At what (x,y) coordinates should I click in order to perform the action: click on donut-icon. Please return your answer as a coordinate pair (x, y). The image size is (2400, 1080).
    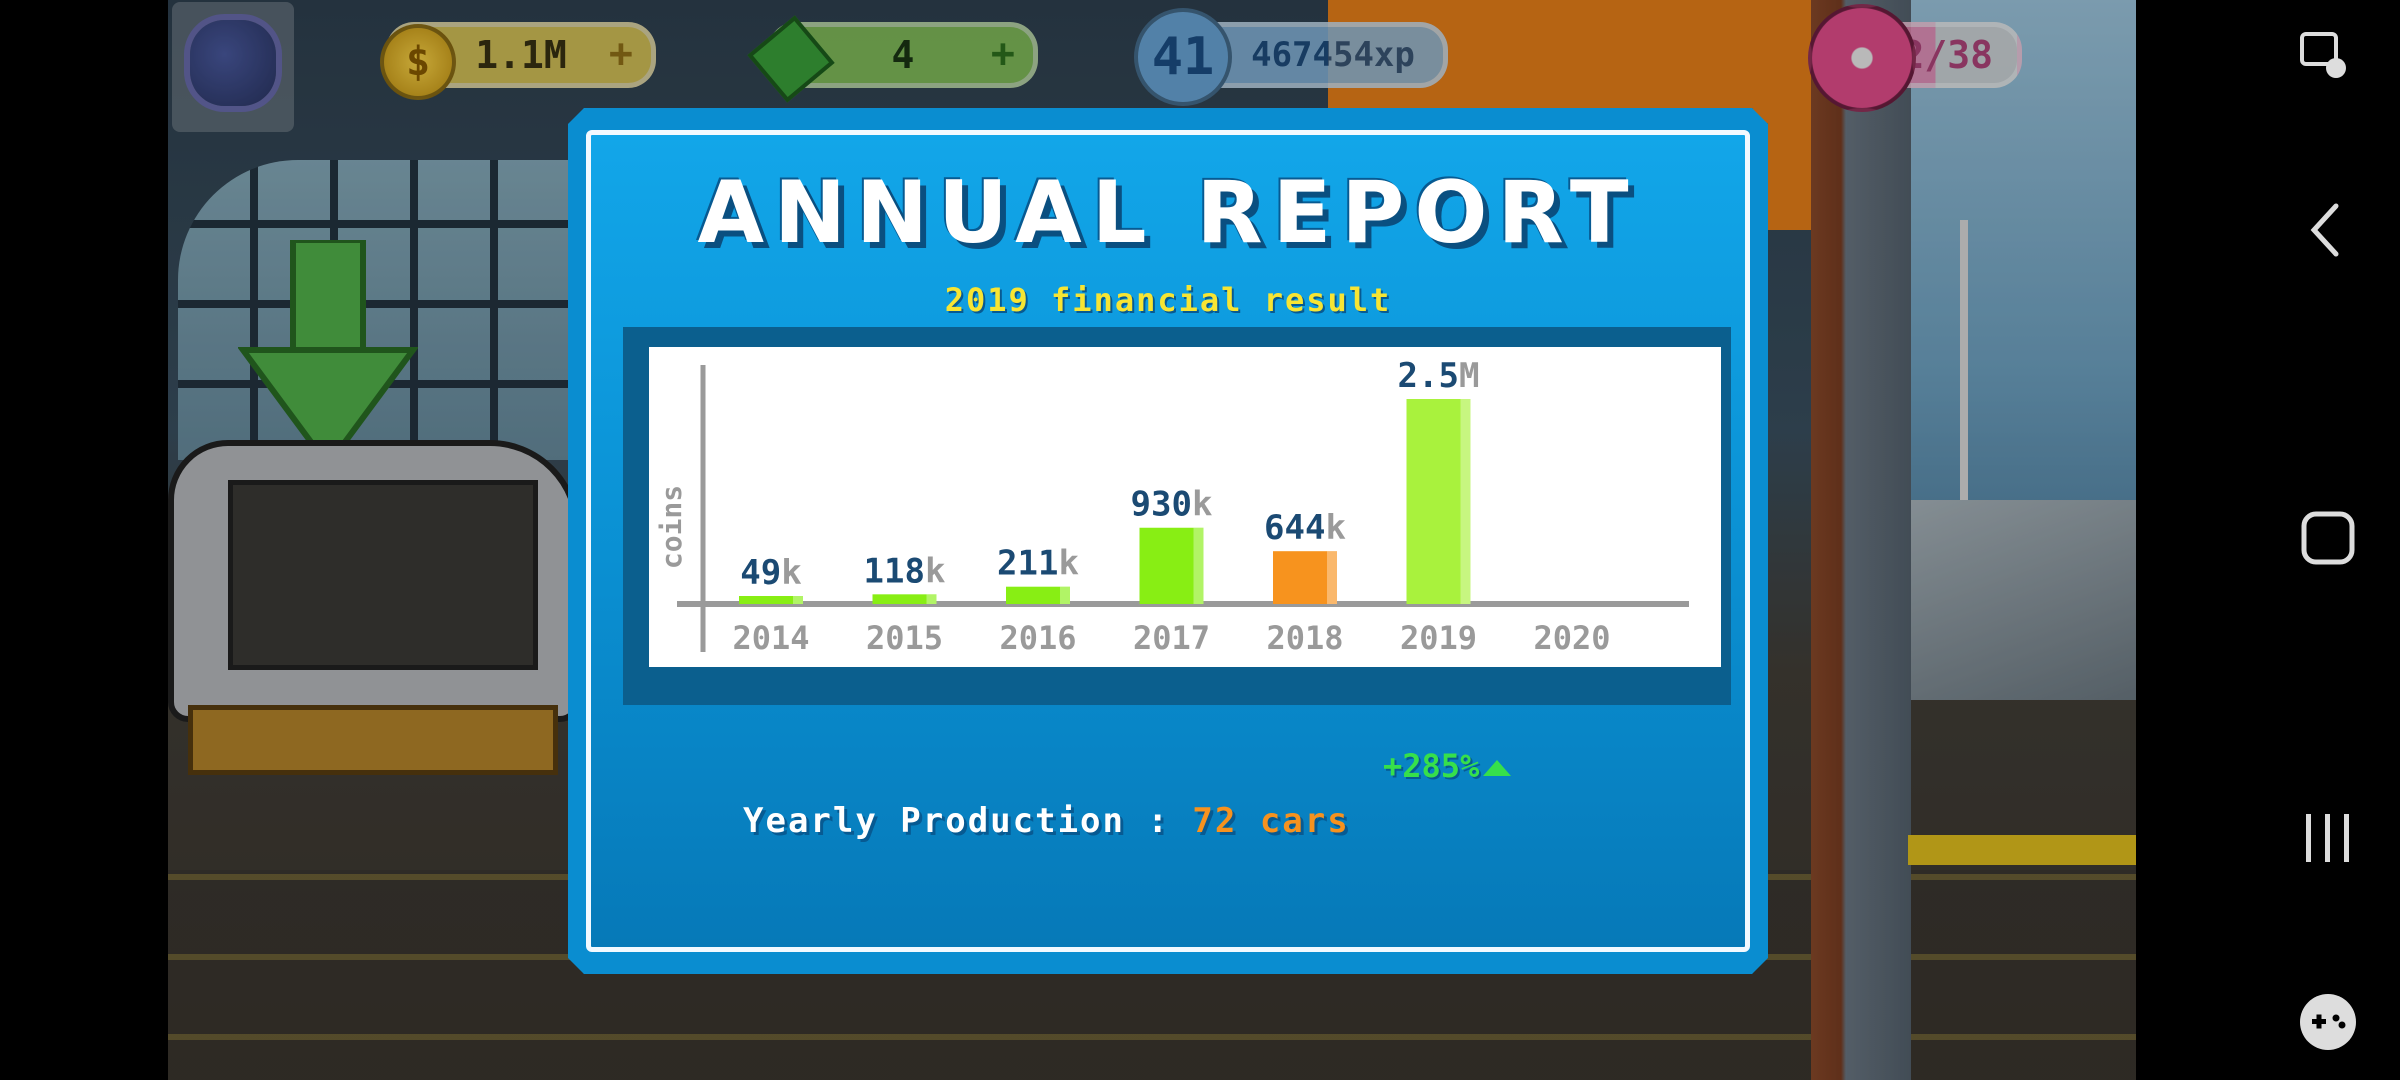
    Looking at the image, I should click on (1862, 58).